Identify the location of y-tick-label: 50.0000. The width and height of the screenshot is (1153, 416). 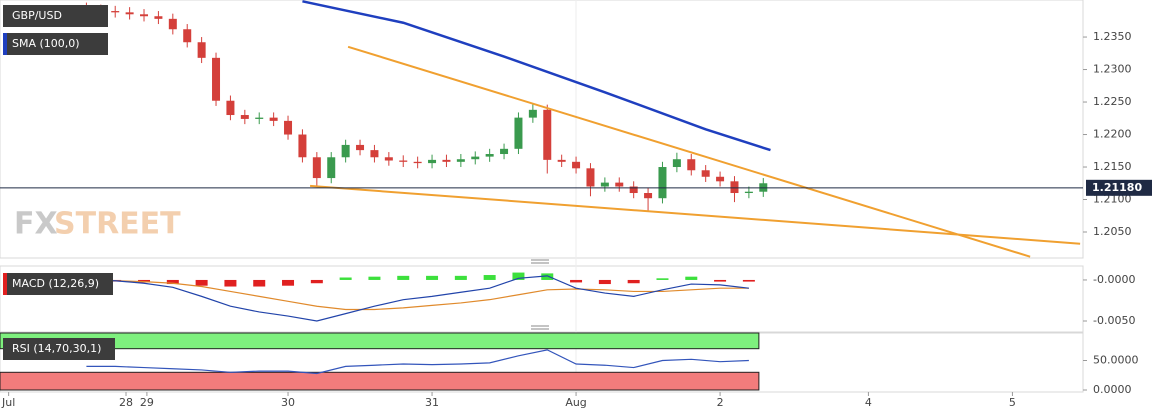
(1116, 359).